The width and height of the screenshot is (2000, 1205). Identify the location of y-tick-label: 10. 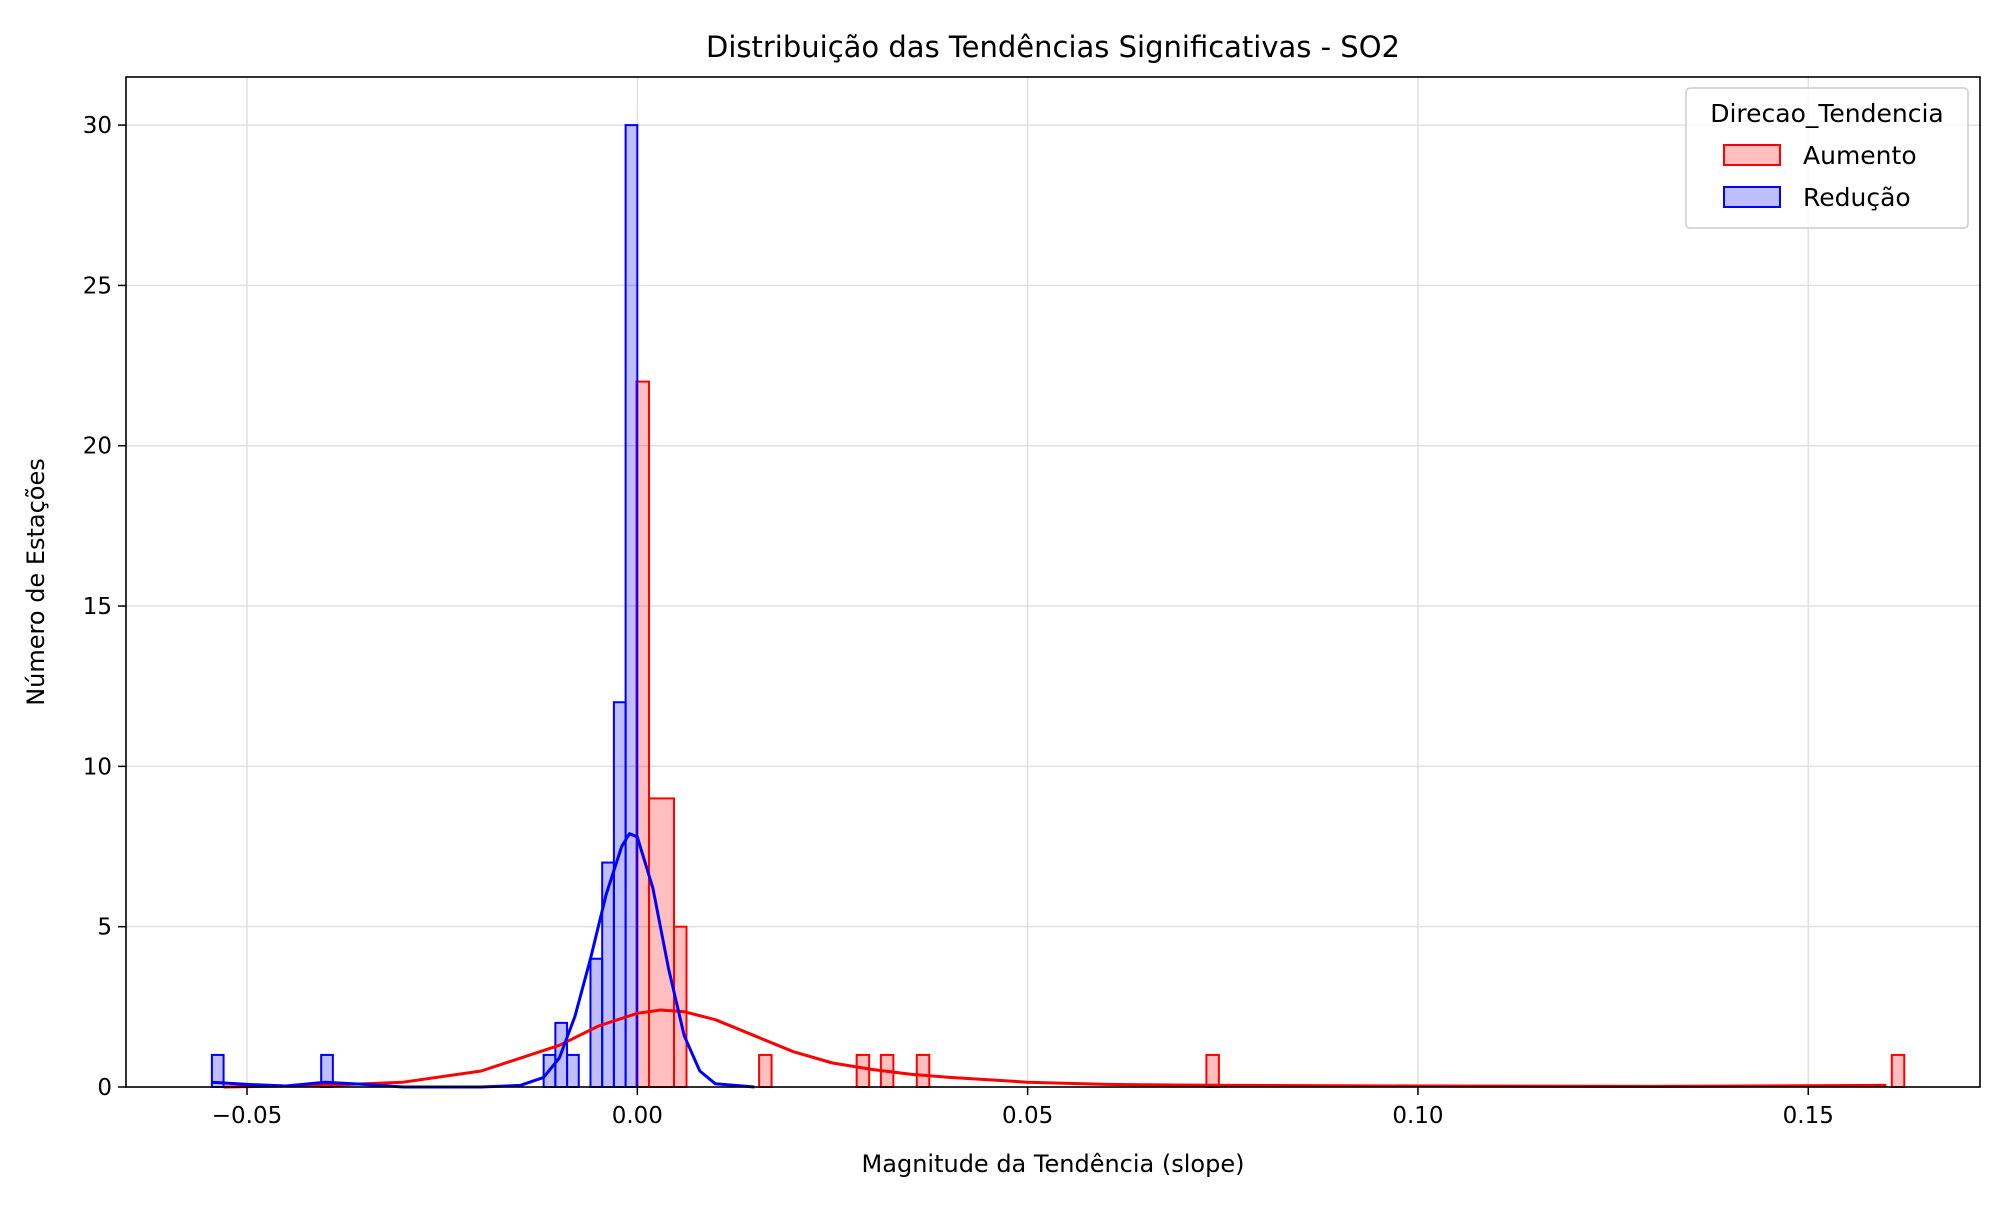
(97, 767).